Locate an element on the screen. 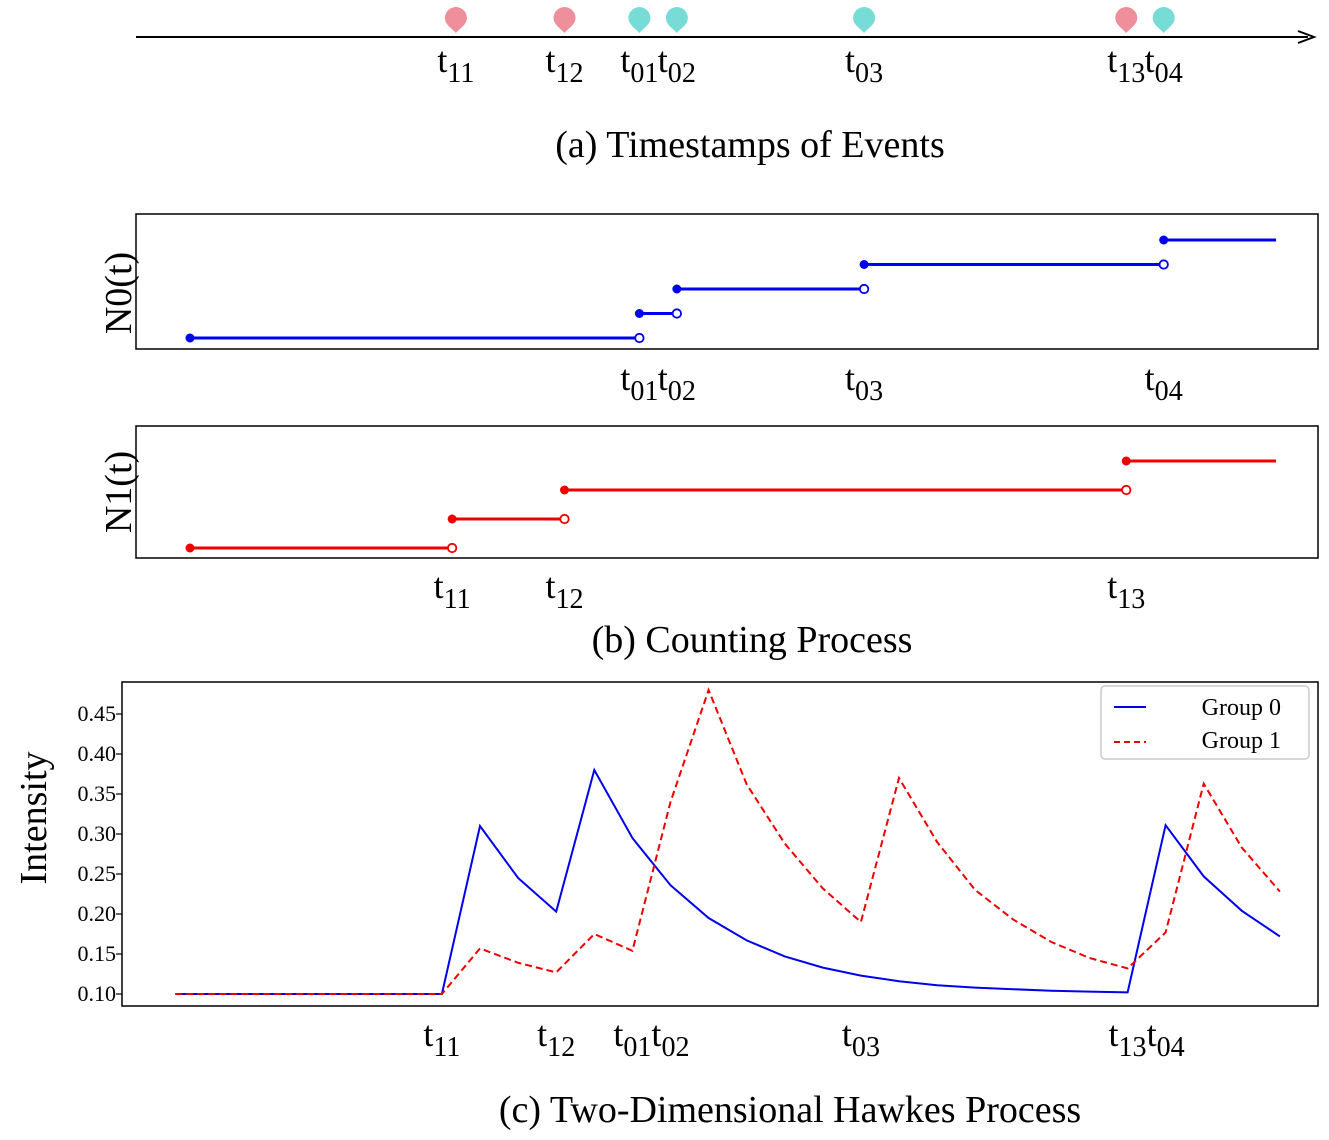  n0-frame is located at coordinates (727, 281).